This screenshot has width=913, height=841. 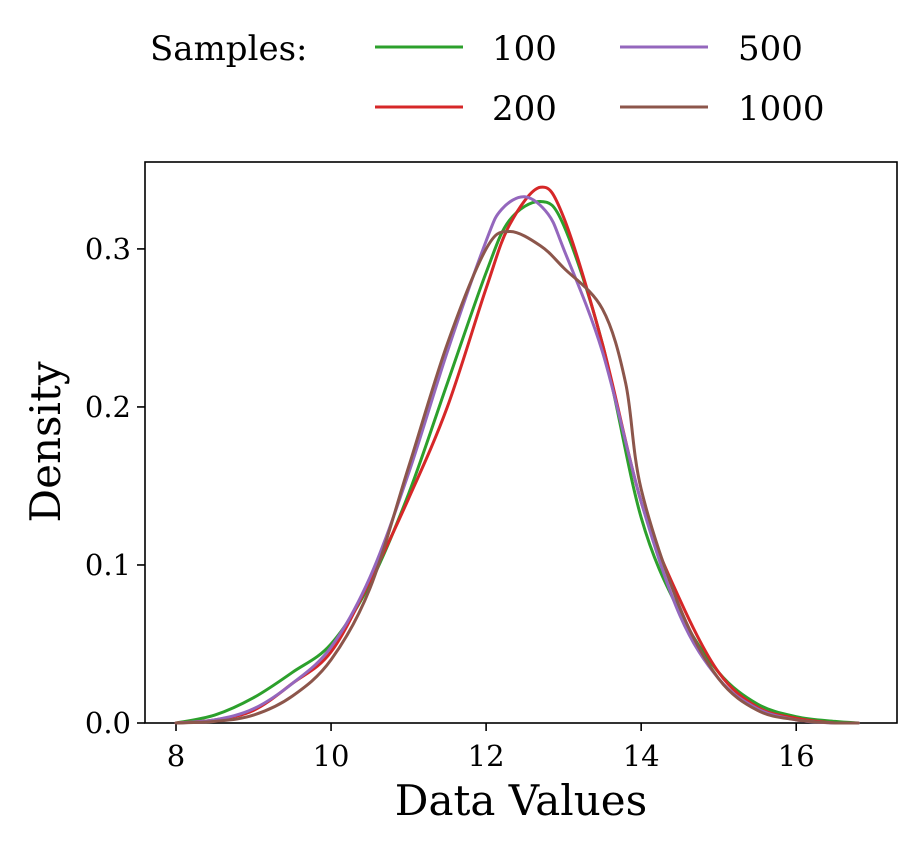 What do you see at coordinates (331, 756) in the screenshot?
I see `x-tick-label: 10` at bounding box center [331, 756].